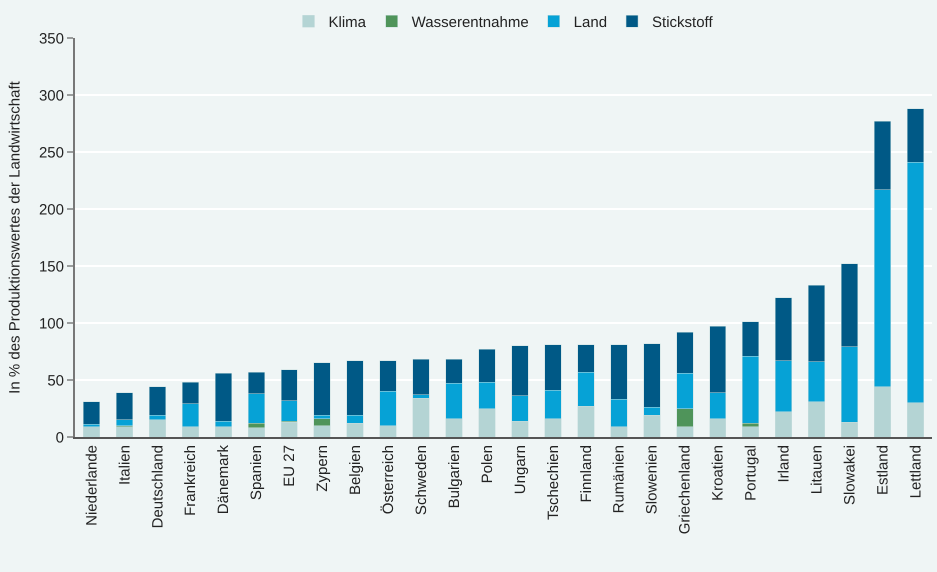  What do you see at coordinates (751, 473) in the screenshot?
I see `x-tick-label: Portugal` at bounding box center [751, 473].